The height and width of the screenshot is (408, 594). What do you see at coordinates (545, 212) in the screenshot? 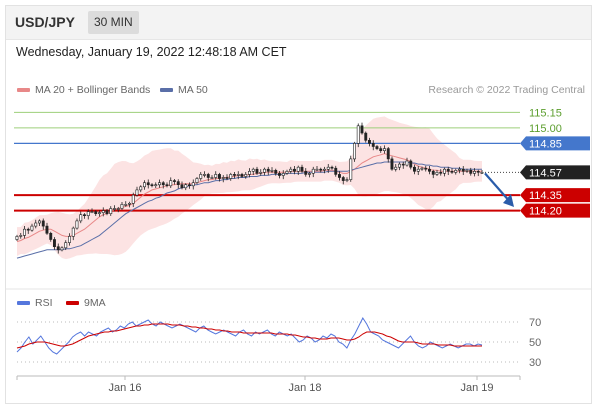
I see `level-label-114.20: 114.20` at bounding box center [545, 212].